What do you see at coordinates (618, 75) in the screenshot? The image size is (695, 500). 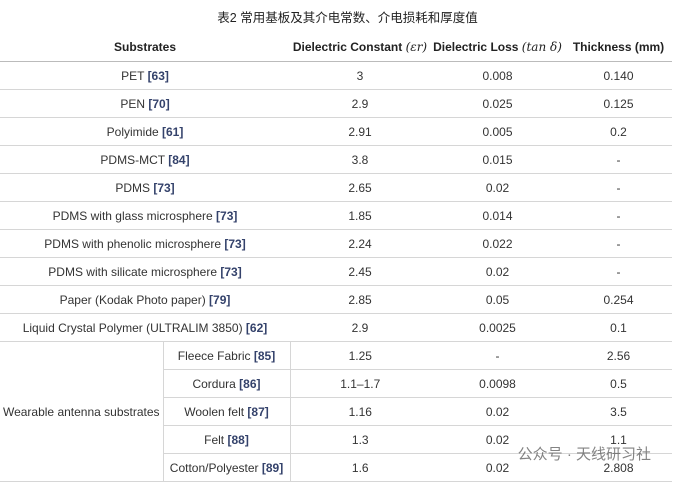 I see `value-cell: 0.140` at bounding box center [618, 75].